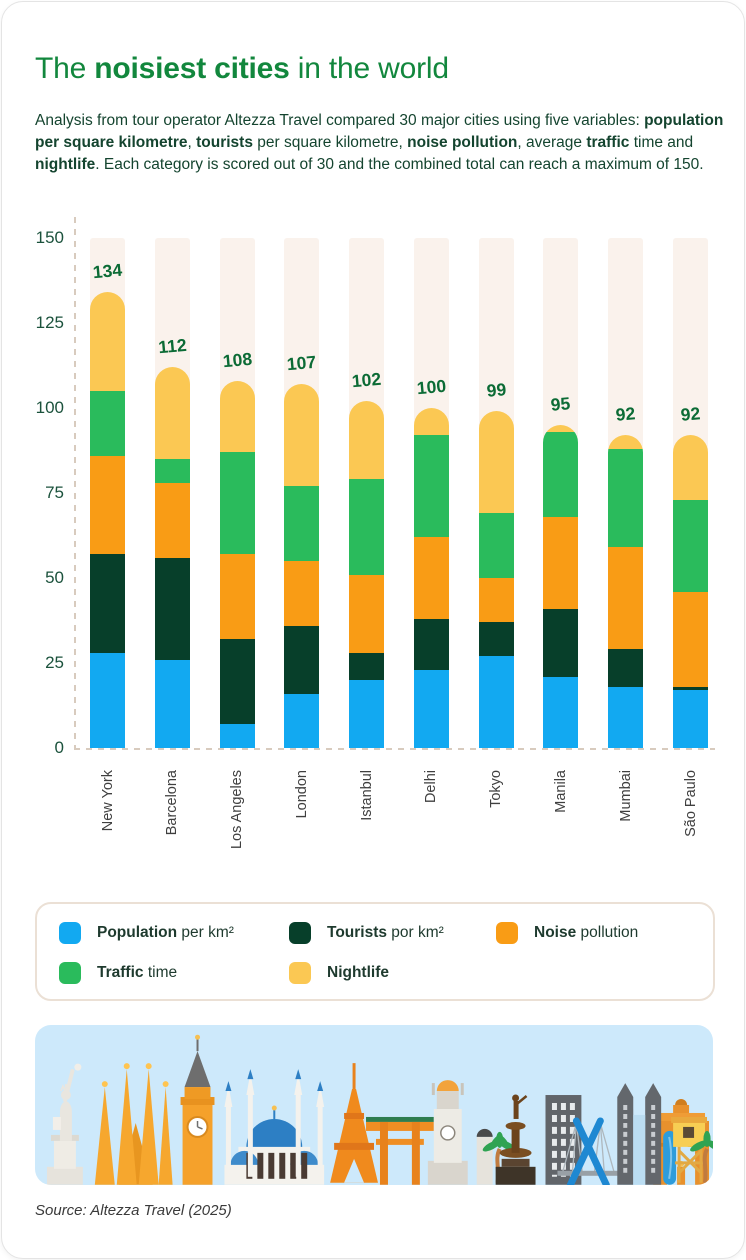 The width and height of the screenshot is (746, 1260). What do you see at coordinates (107, 835) in the screenshot?
I see `x-axis-label-new-york: New York` at bounding box center [107, 835].